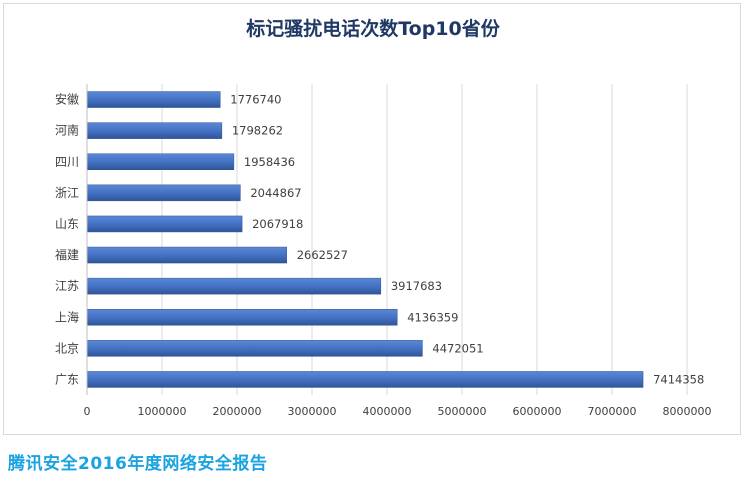 Image resolution: width=746 pixels, height=483 pixels. I want to click on category-label: 北京, so click(67, 348).